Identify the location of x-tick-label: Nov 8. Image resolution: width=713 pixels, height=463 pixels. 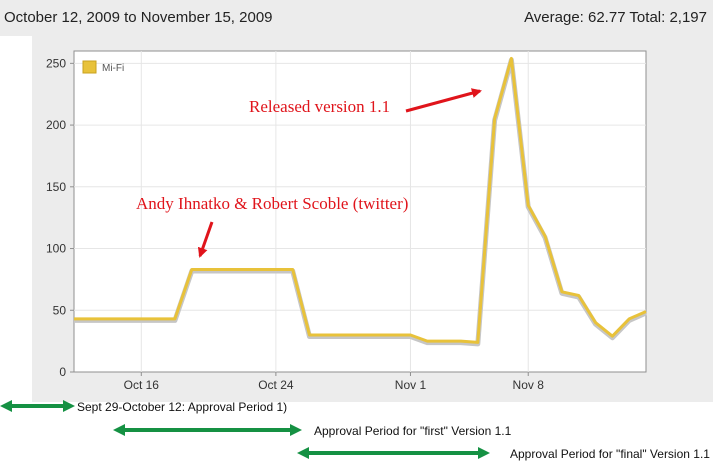
(529, 385).